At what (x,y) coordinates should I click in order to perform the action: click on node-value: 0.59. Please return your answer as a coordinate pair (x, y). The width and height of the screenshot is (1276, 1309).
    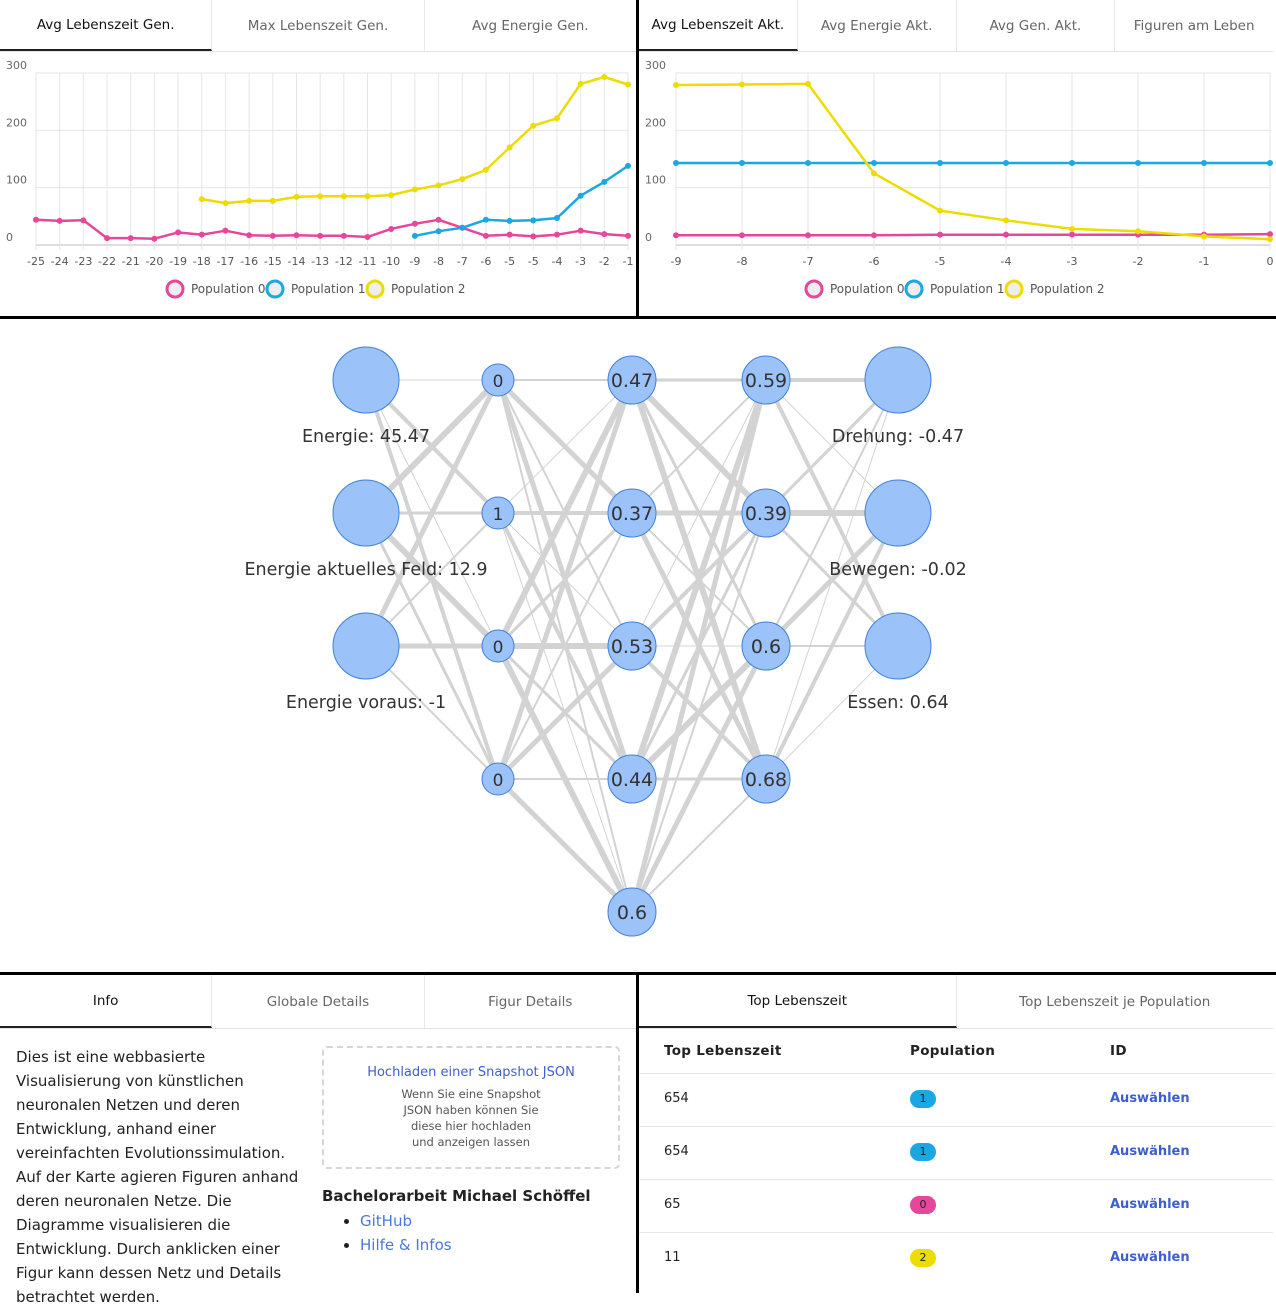
    Looking at the image, I should click on (766, 381).